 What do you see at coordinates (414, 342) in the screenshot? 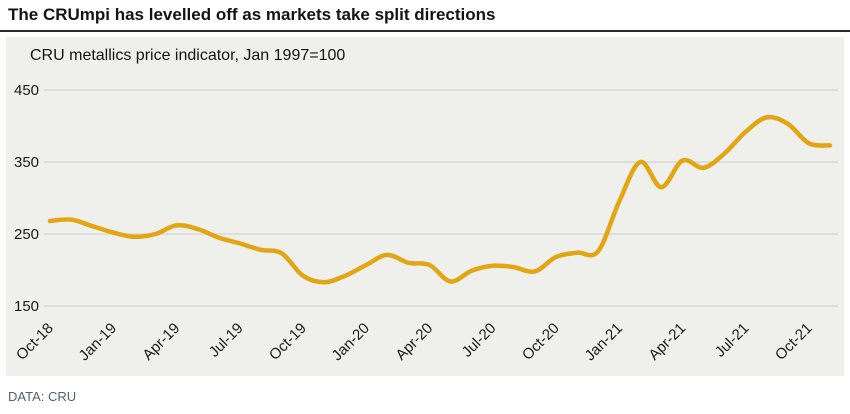
I see `x-tick-label: Apr-20` at bounding box center [414, 342].